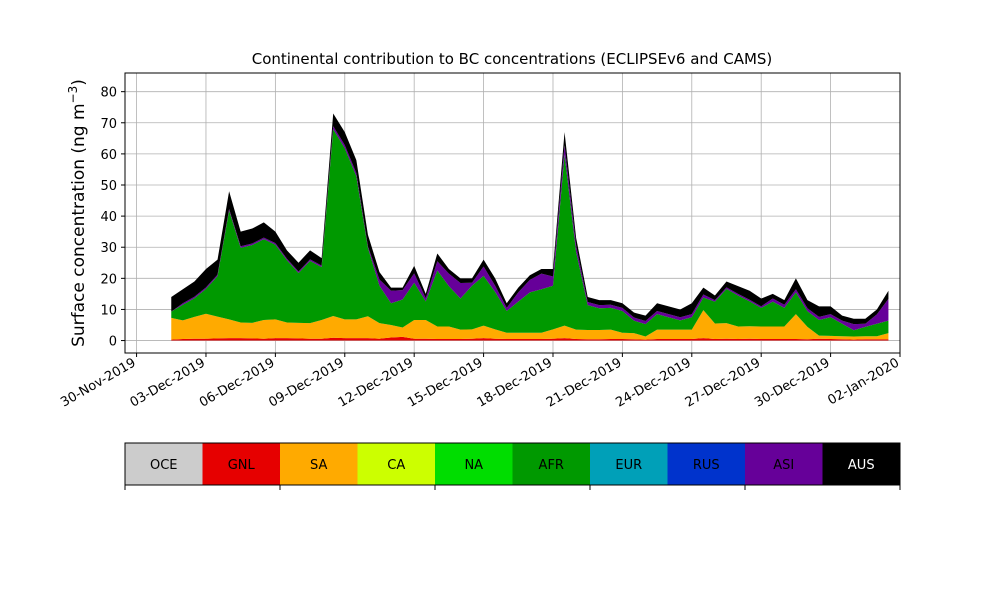  I want to click on colorbar-cell-afr, so click(551, 464).